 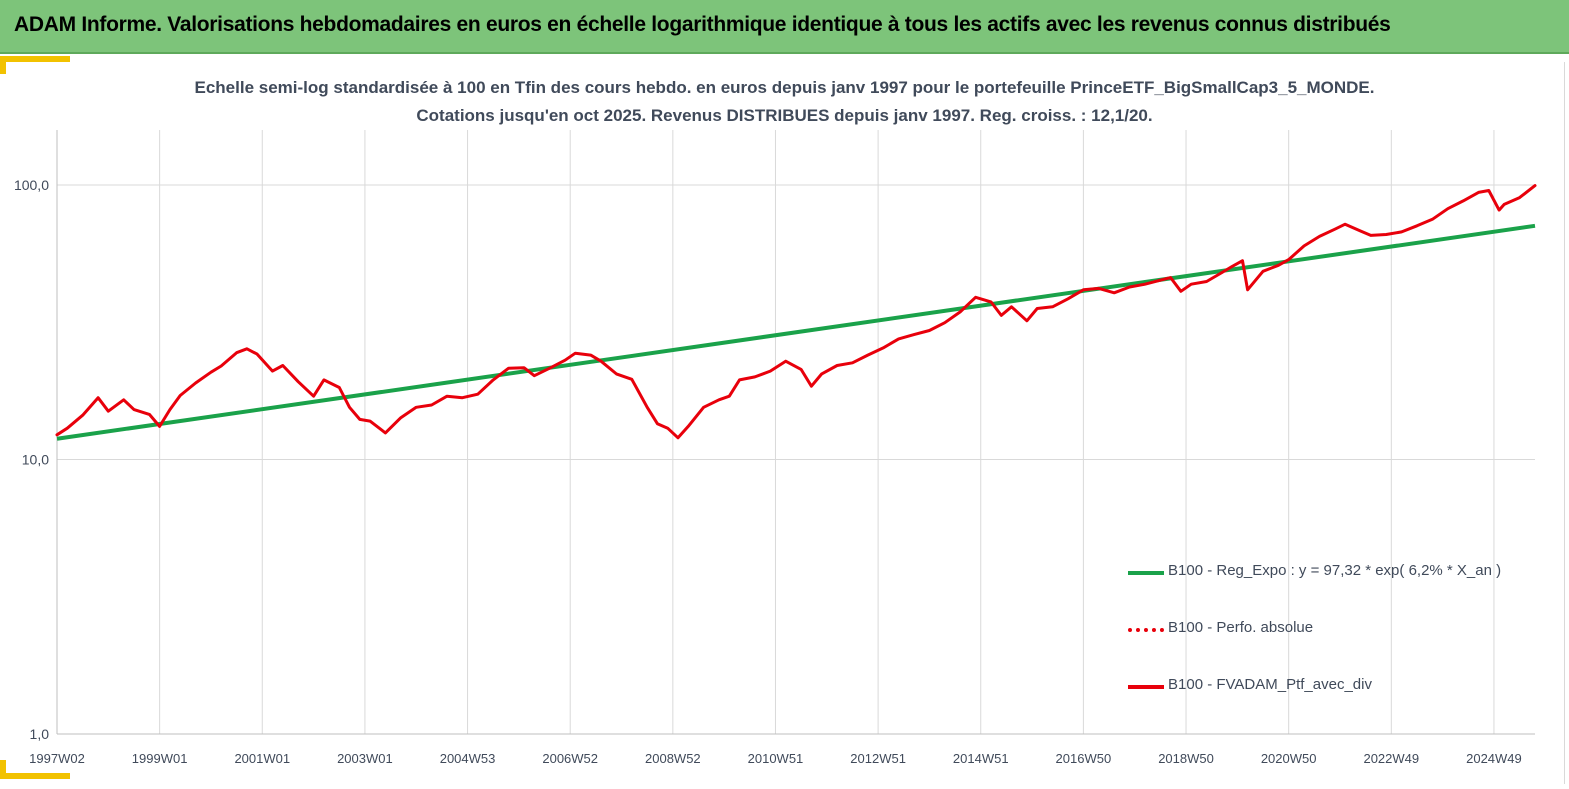 What do you see at coordinates (1186, 758) in the screenshot?
I see `x-tick-label: 2018W50` at bounding box center [1186, 758].